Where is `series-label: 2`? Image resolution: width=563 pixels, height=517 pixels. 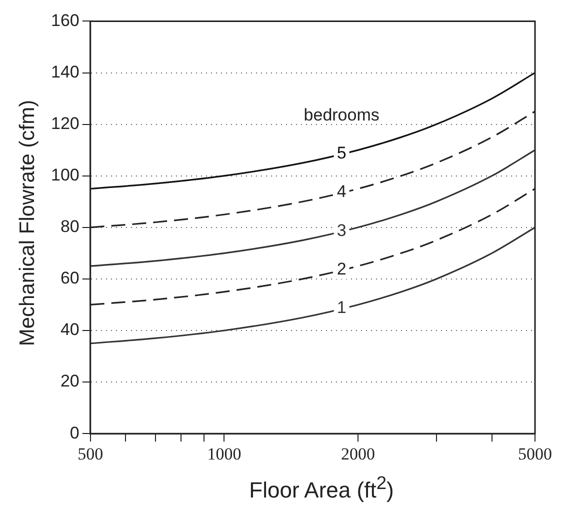
series-label: 2 is located at coordinates (341, 269).